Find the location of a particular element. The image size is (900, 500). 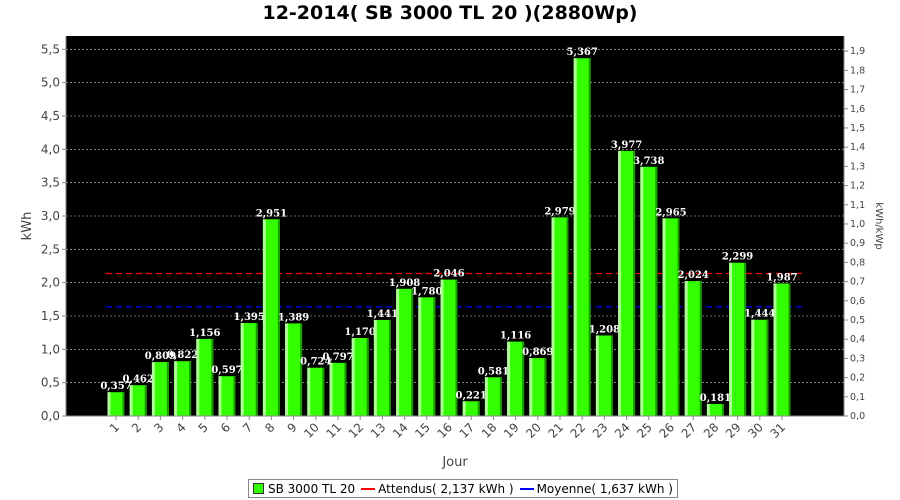

legend-expected-label: Attendus( 2,137 kWh ) is located at coordinates (446, 488).